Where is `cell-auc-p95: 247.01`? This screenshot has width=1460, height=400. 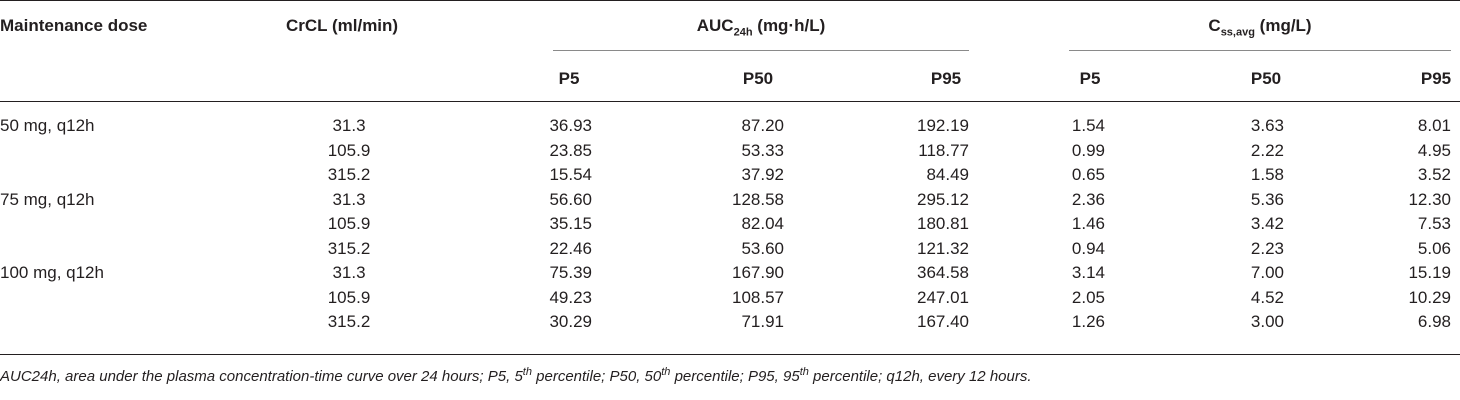
cell-auc-p95: 247.01 is located at coordinates (943, 297).